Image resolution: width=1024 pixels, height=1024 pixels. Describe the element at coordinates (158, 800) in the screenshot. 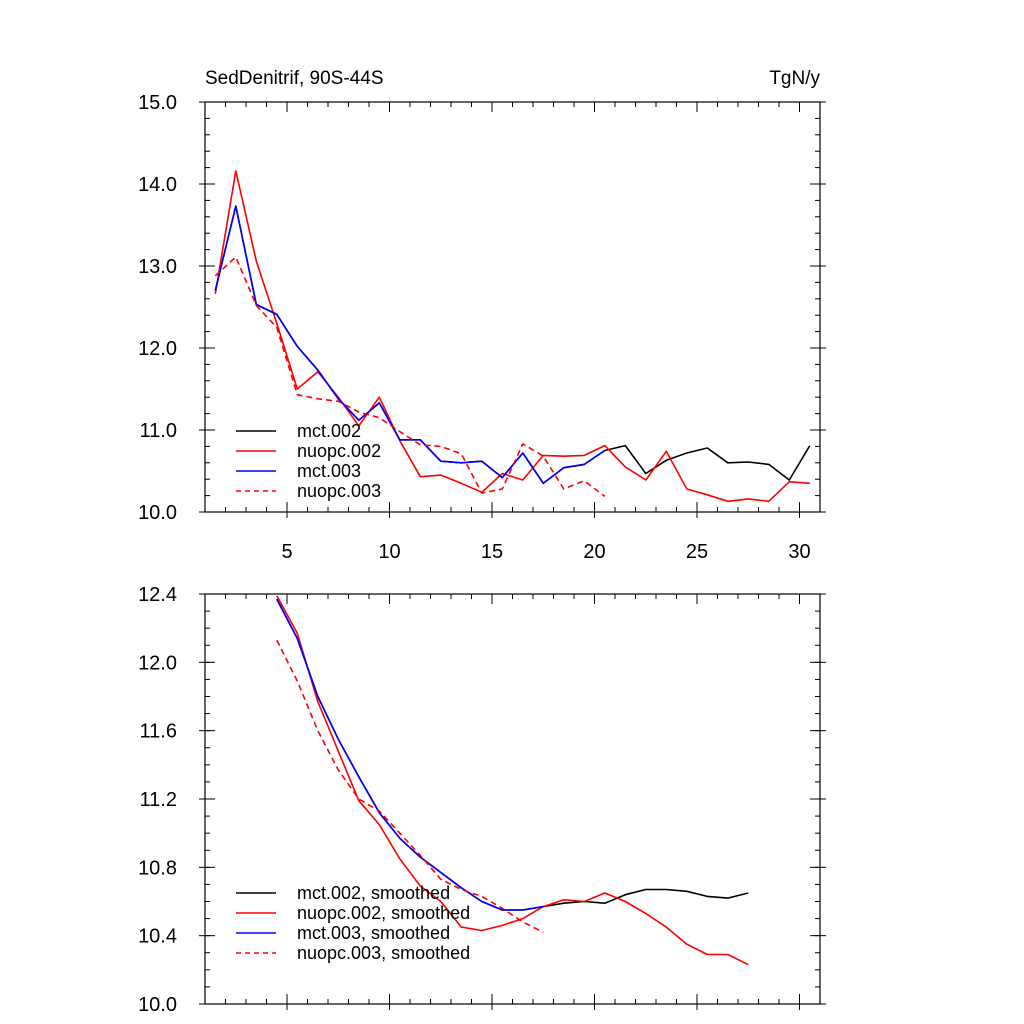

I see `y-tick-label: 11.2` at that location.